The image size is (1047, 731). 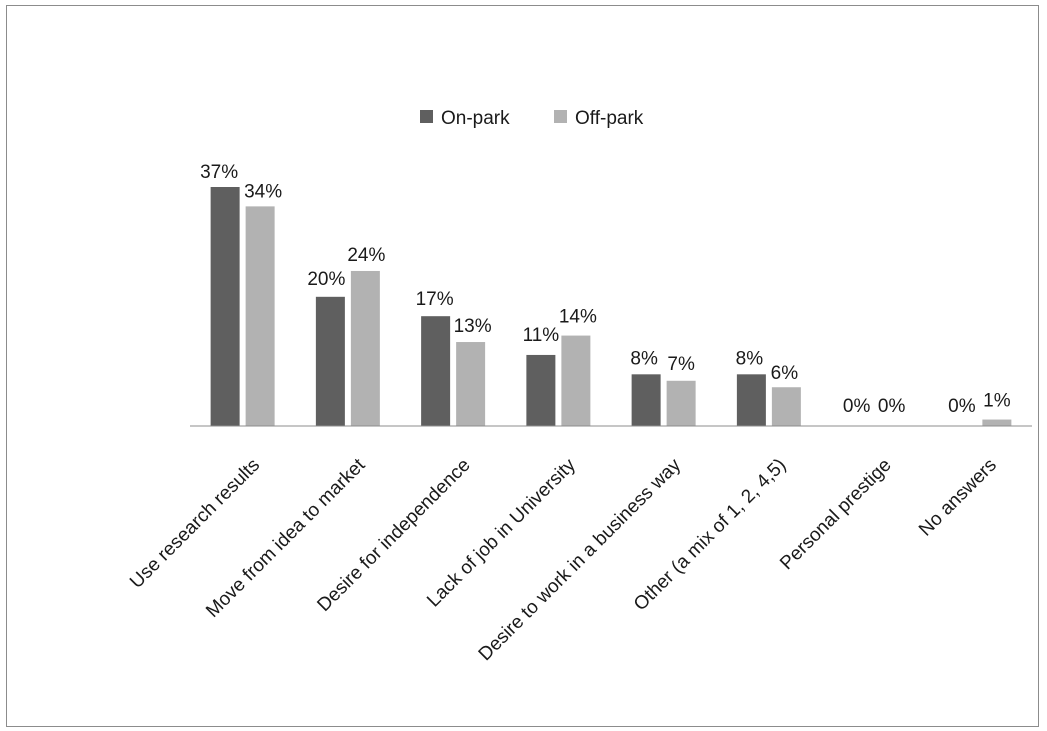 What do you see at coordinates (962, 406) in the screenshot?
I see `data-label-on-park-7: 0%` at bounding box center [962, 406].